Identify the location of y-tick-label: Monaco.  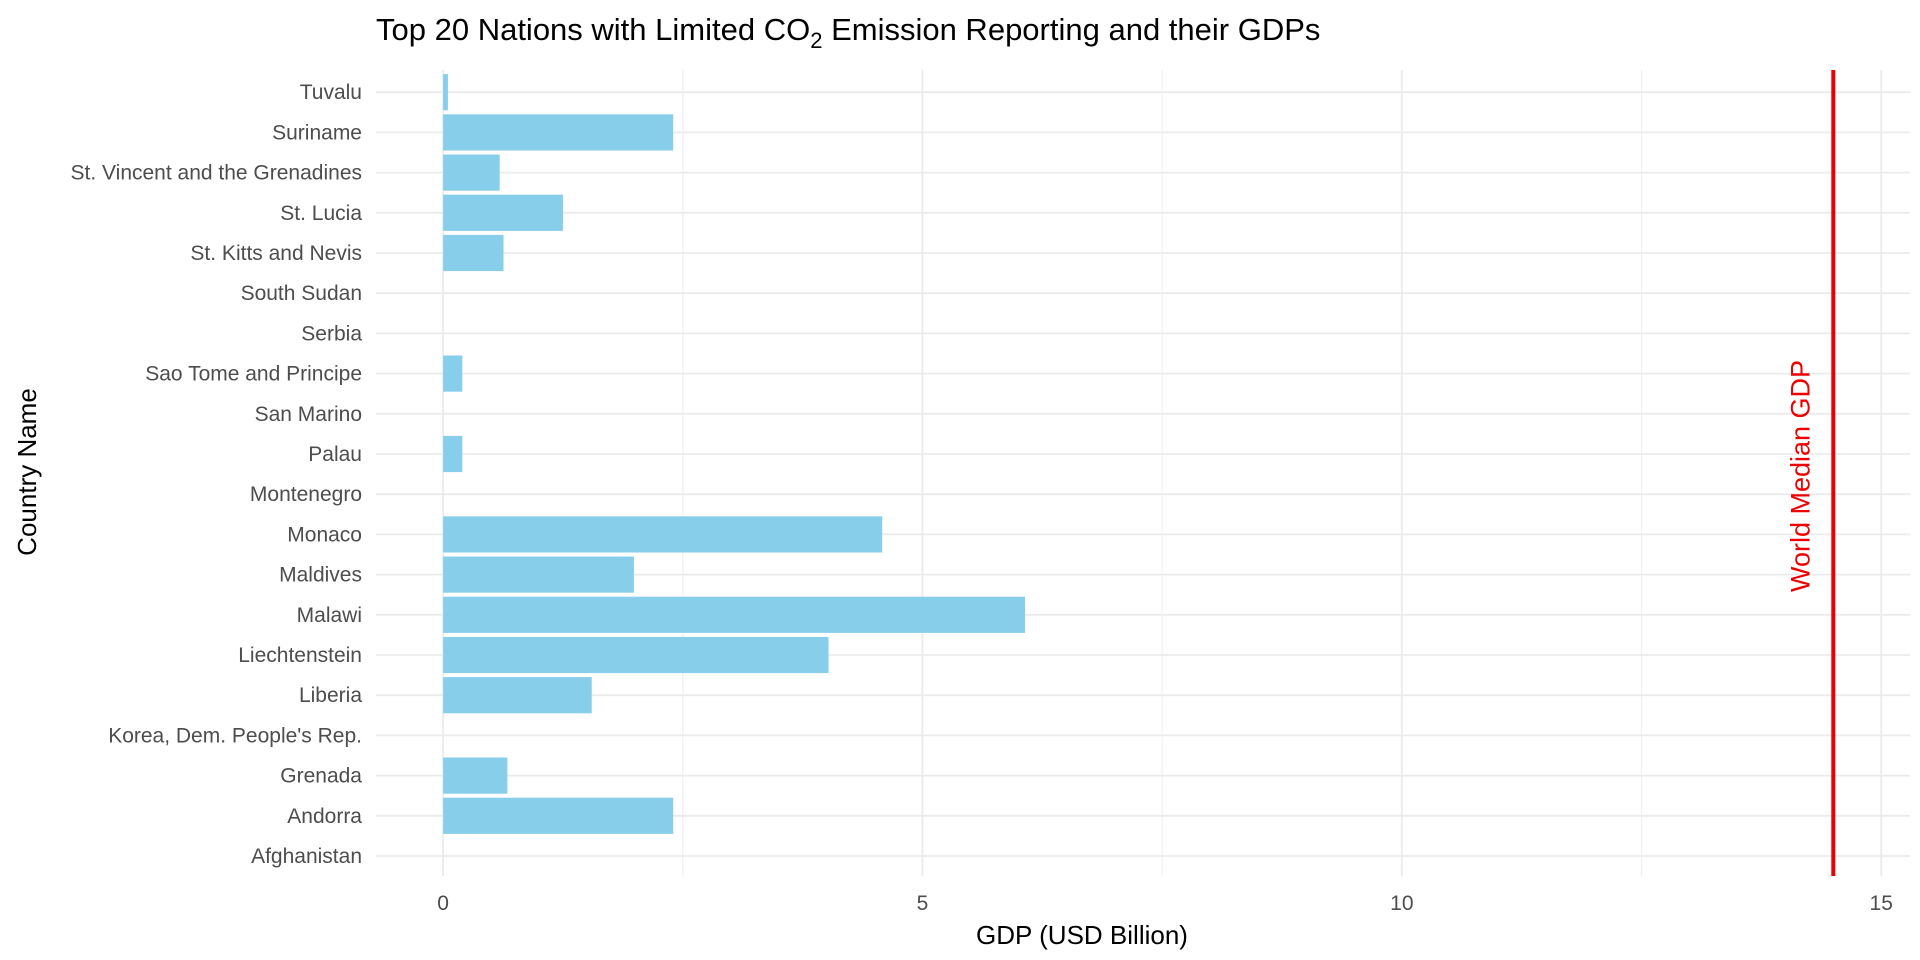
(324, 534).